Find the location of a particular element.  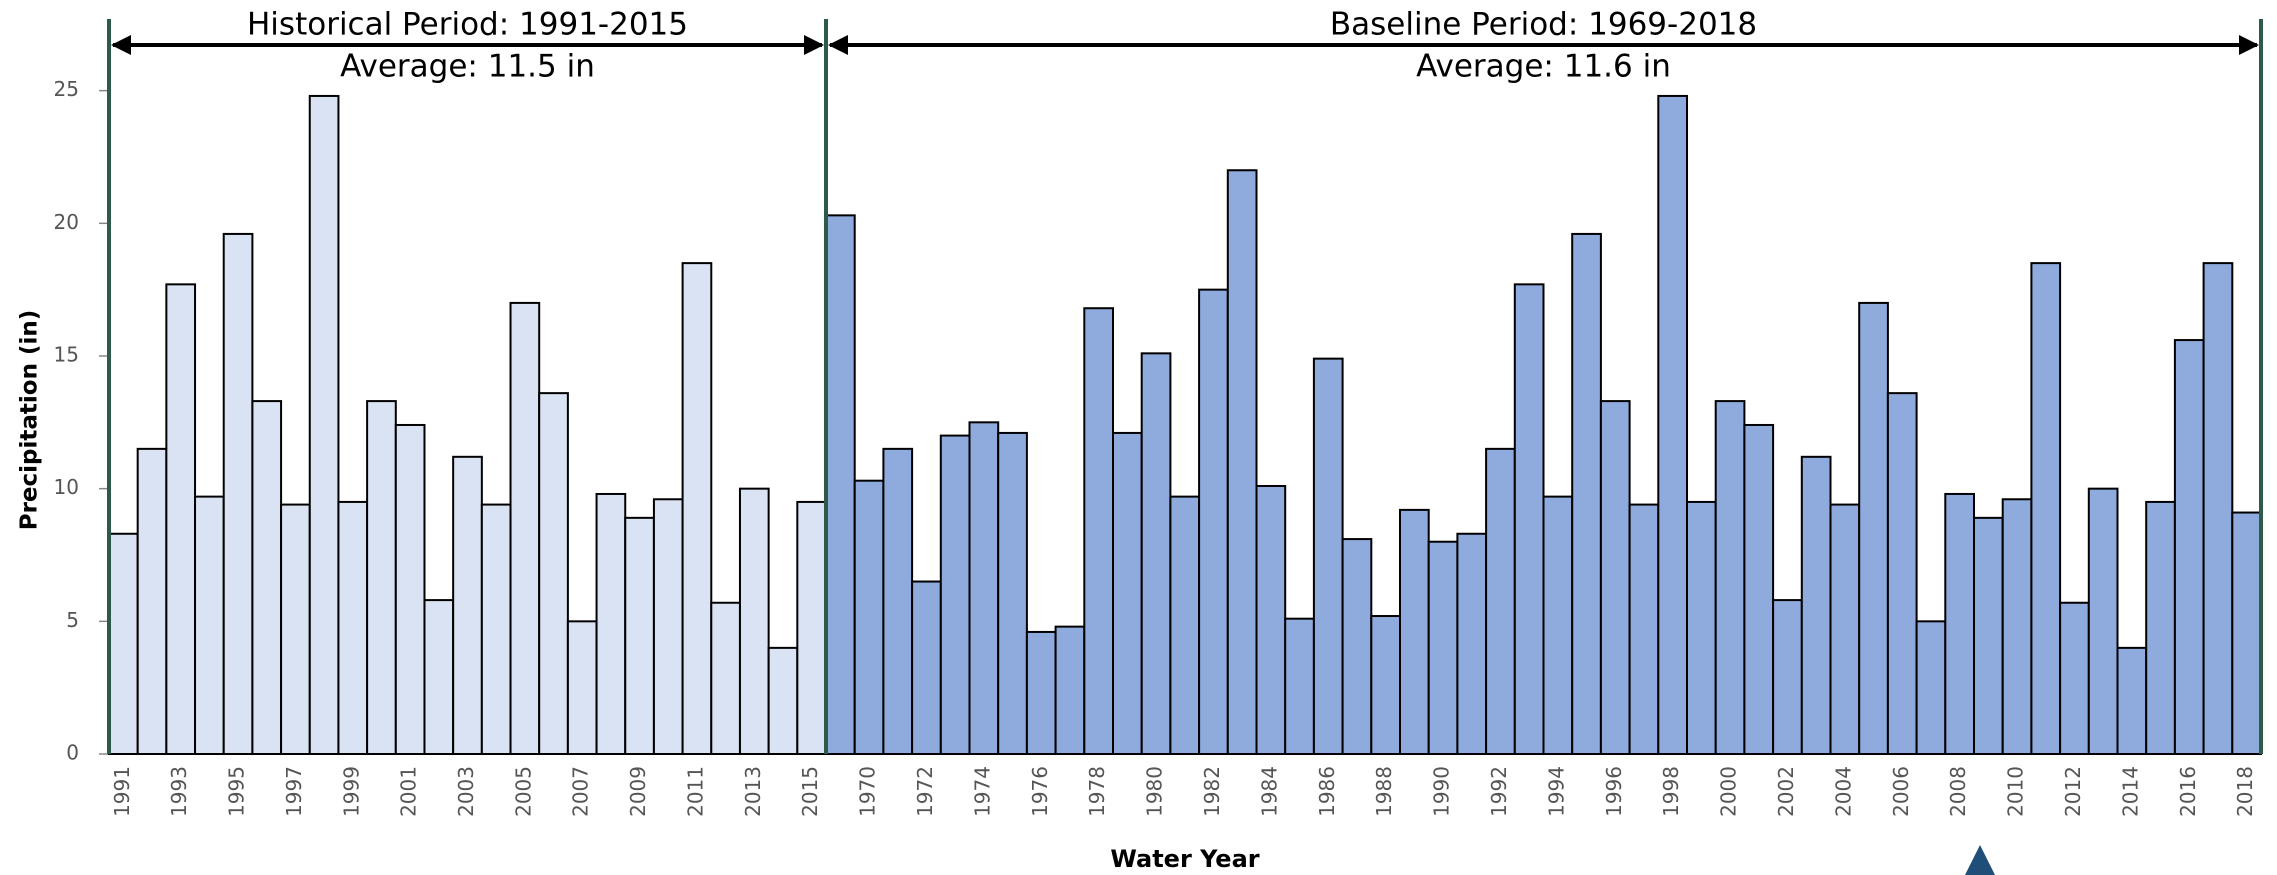

x-tick-label: 1996 is located at coordinates (1614, 791).